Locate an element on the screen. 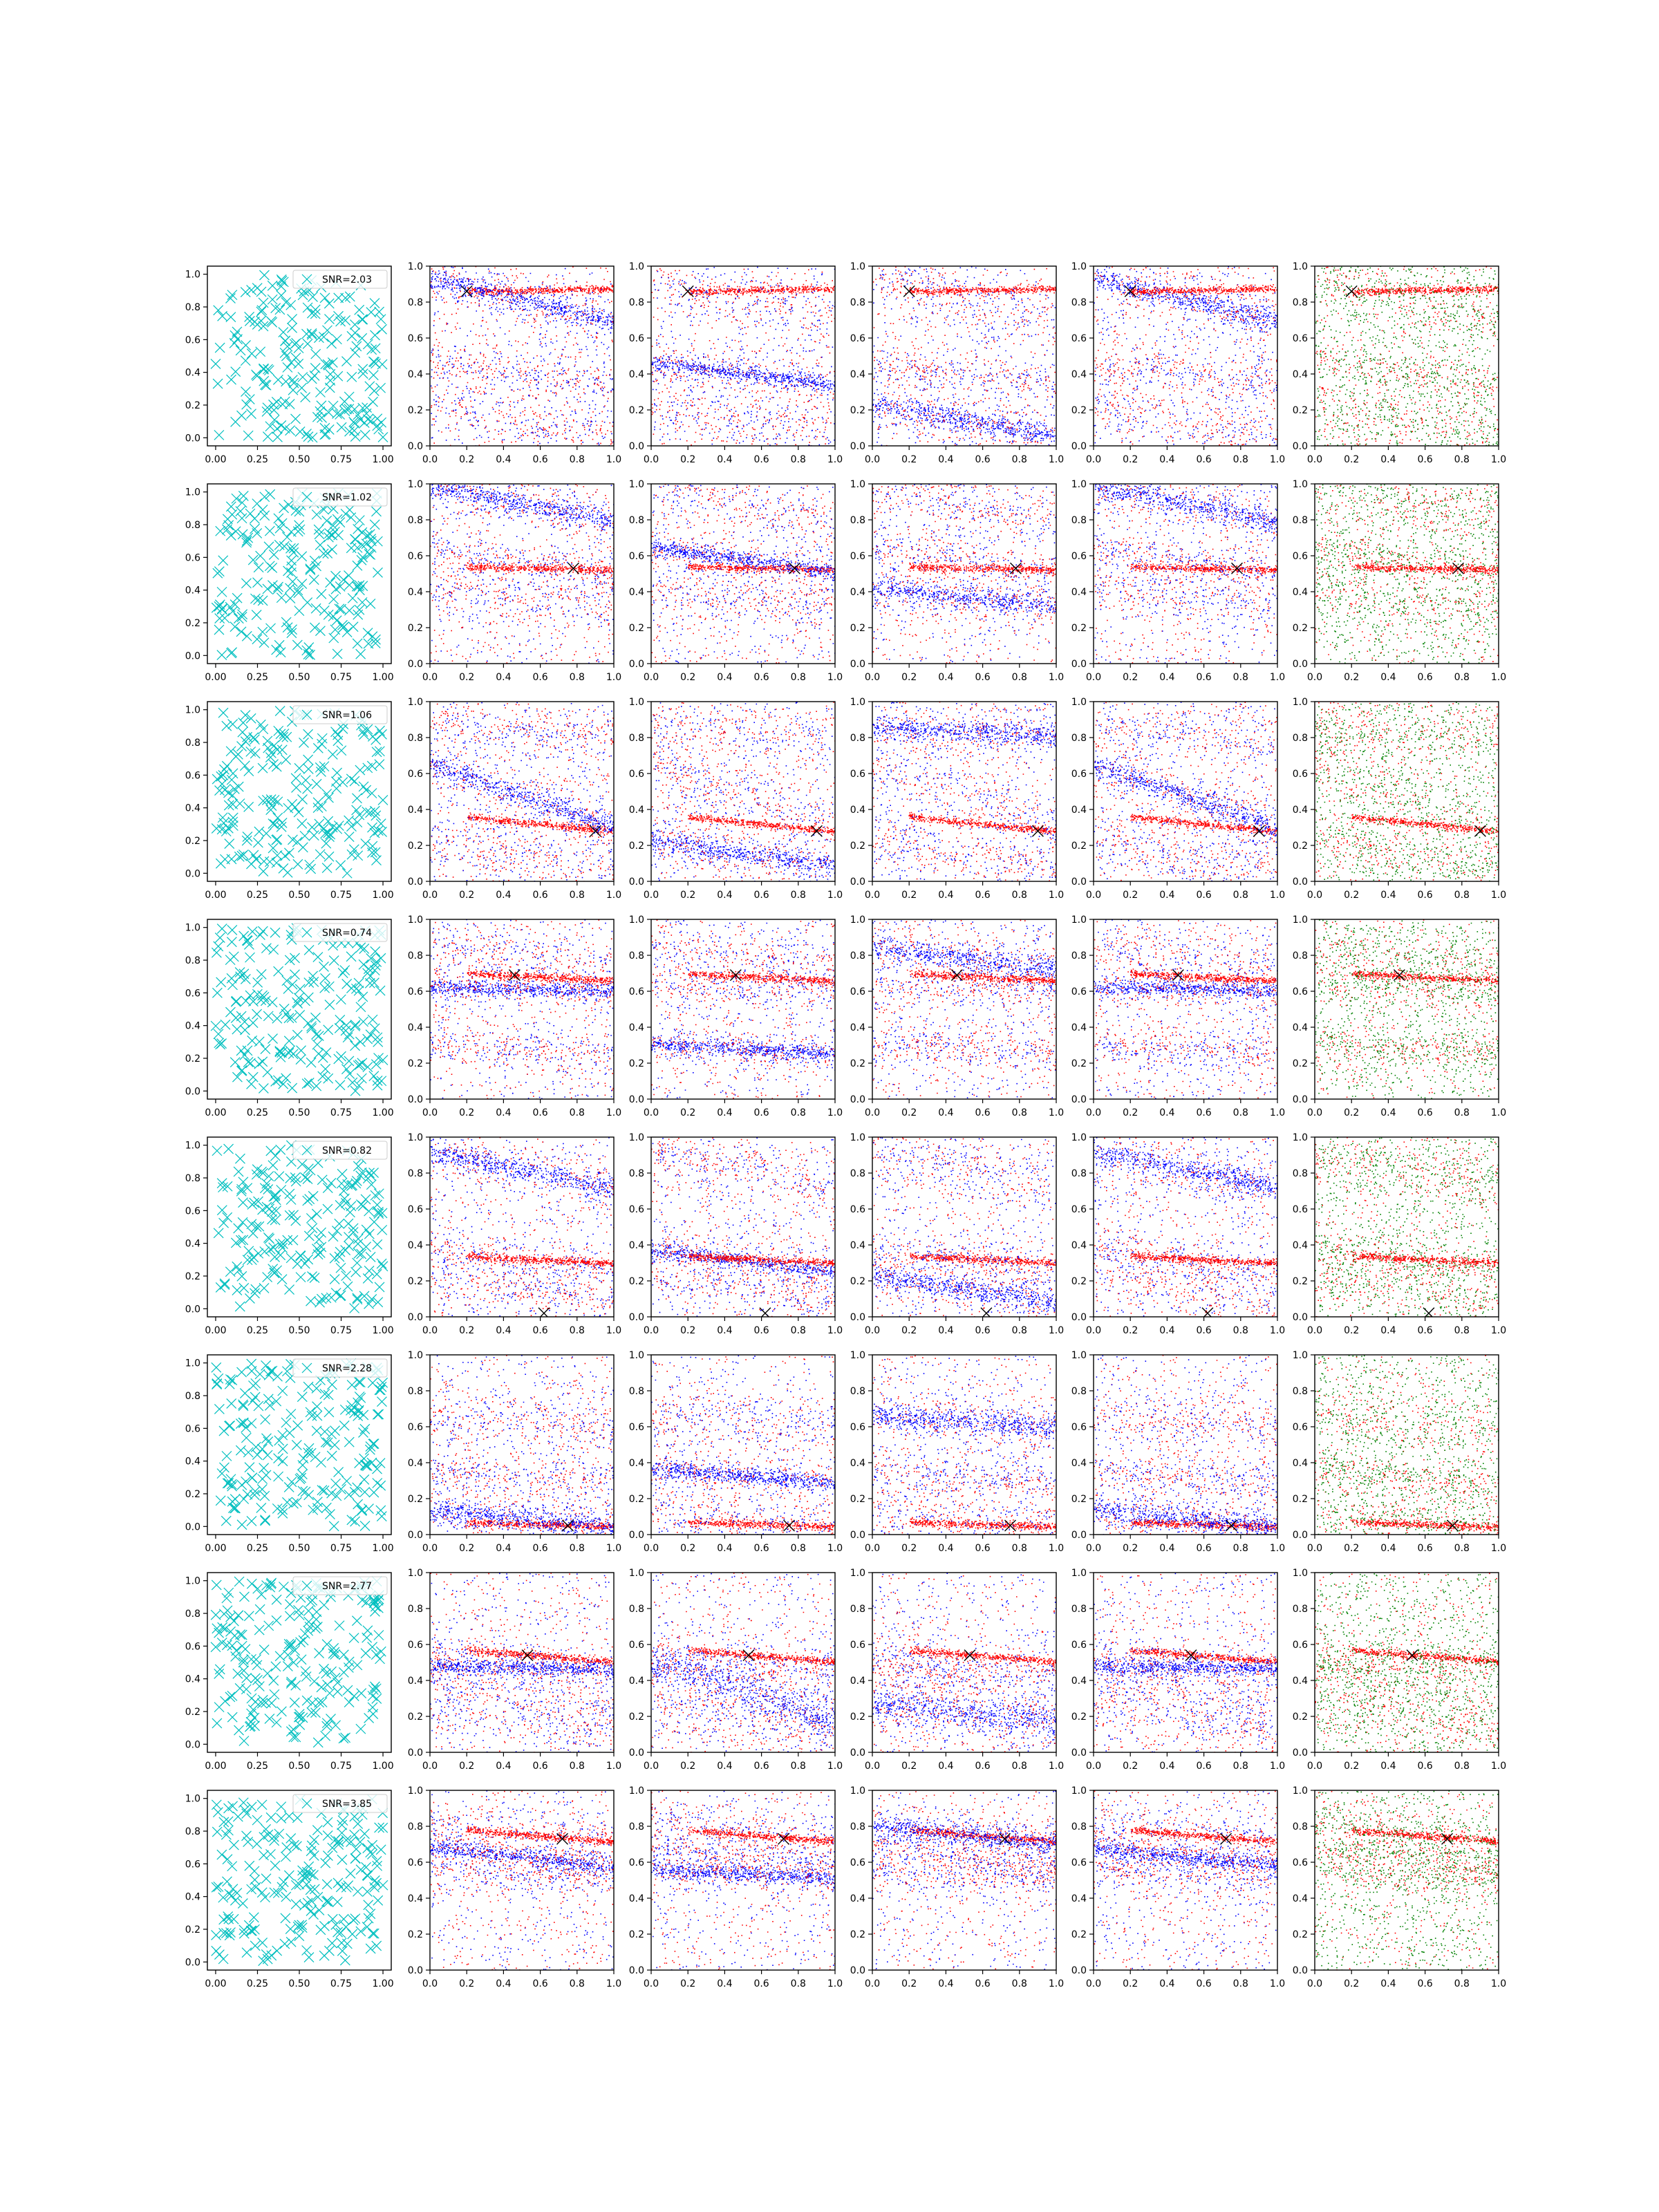 The image size is (1659, 2212). x-tick-label: 0.50 is located at coordinates (299, 677).